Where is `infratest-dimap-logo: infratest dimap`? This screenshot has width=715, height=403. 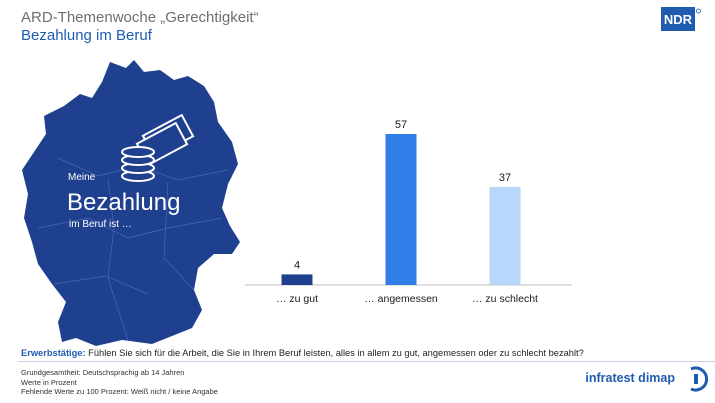 infratest-dimap-logo: infratest dimap is located at coordinates (630, 378).